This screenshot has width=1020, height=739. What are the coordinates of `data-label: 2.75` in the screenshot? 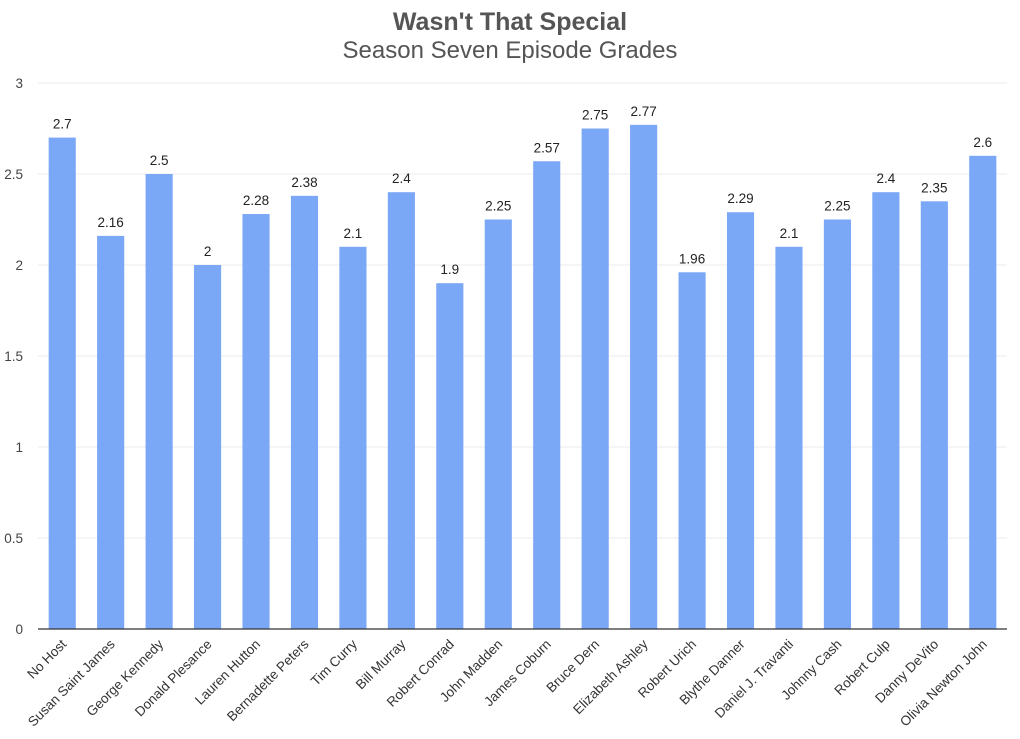 It's located at (595, 115).